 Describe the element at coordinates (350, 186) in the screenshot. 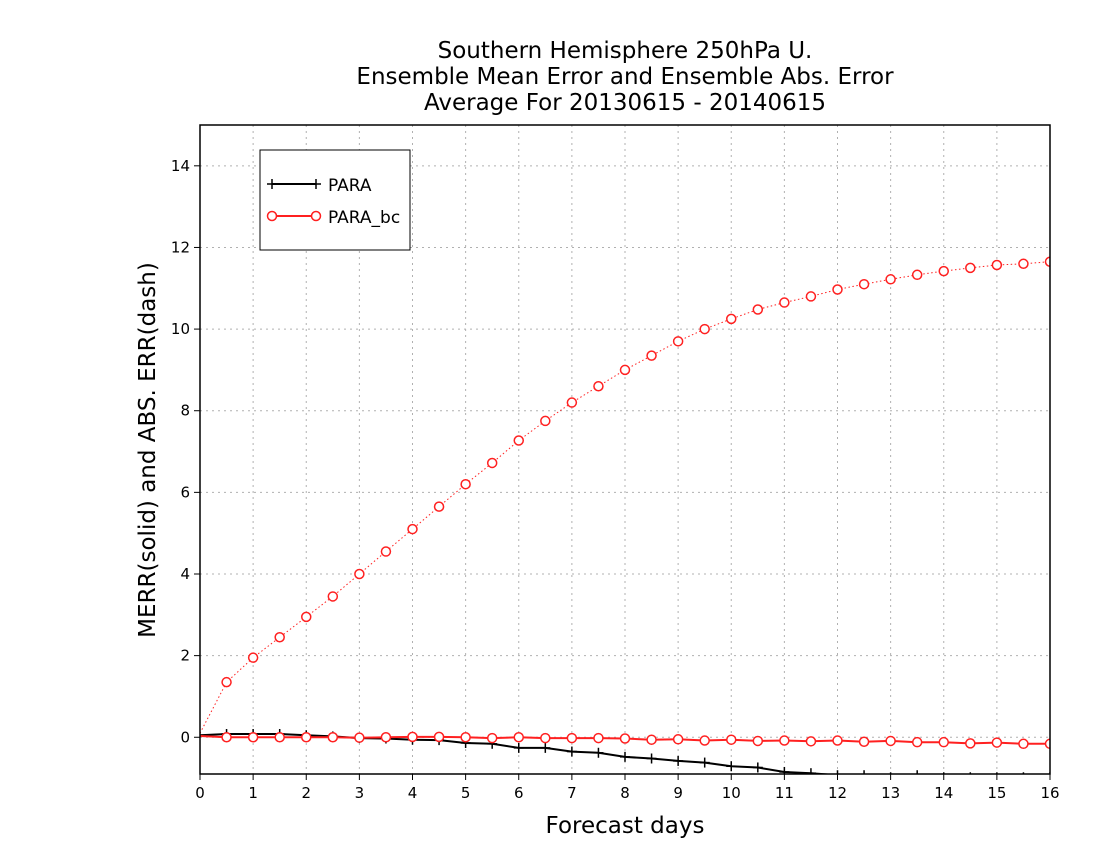

I see `legend-label-para: PARA` at that location.